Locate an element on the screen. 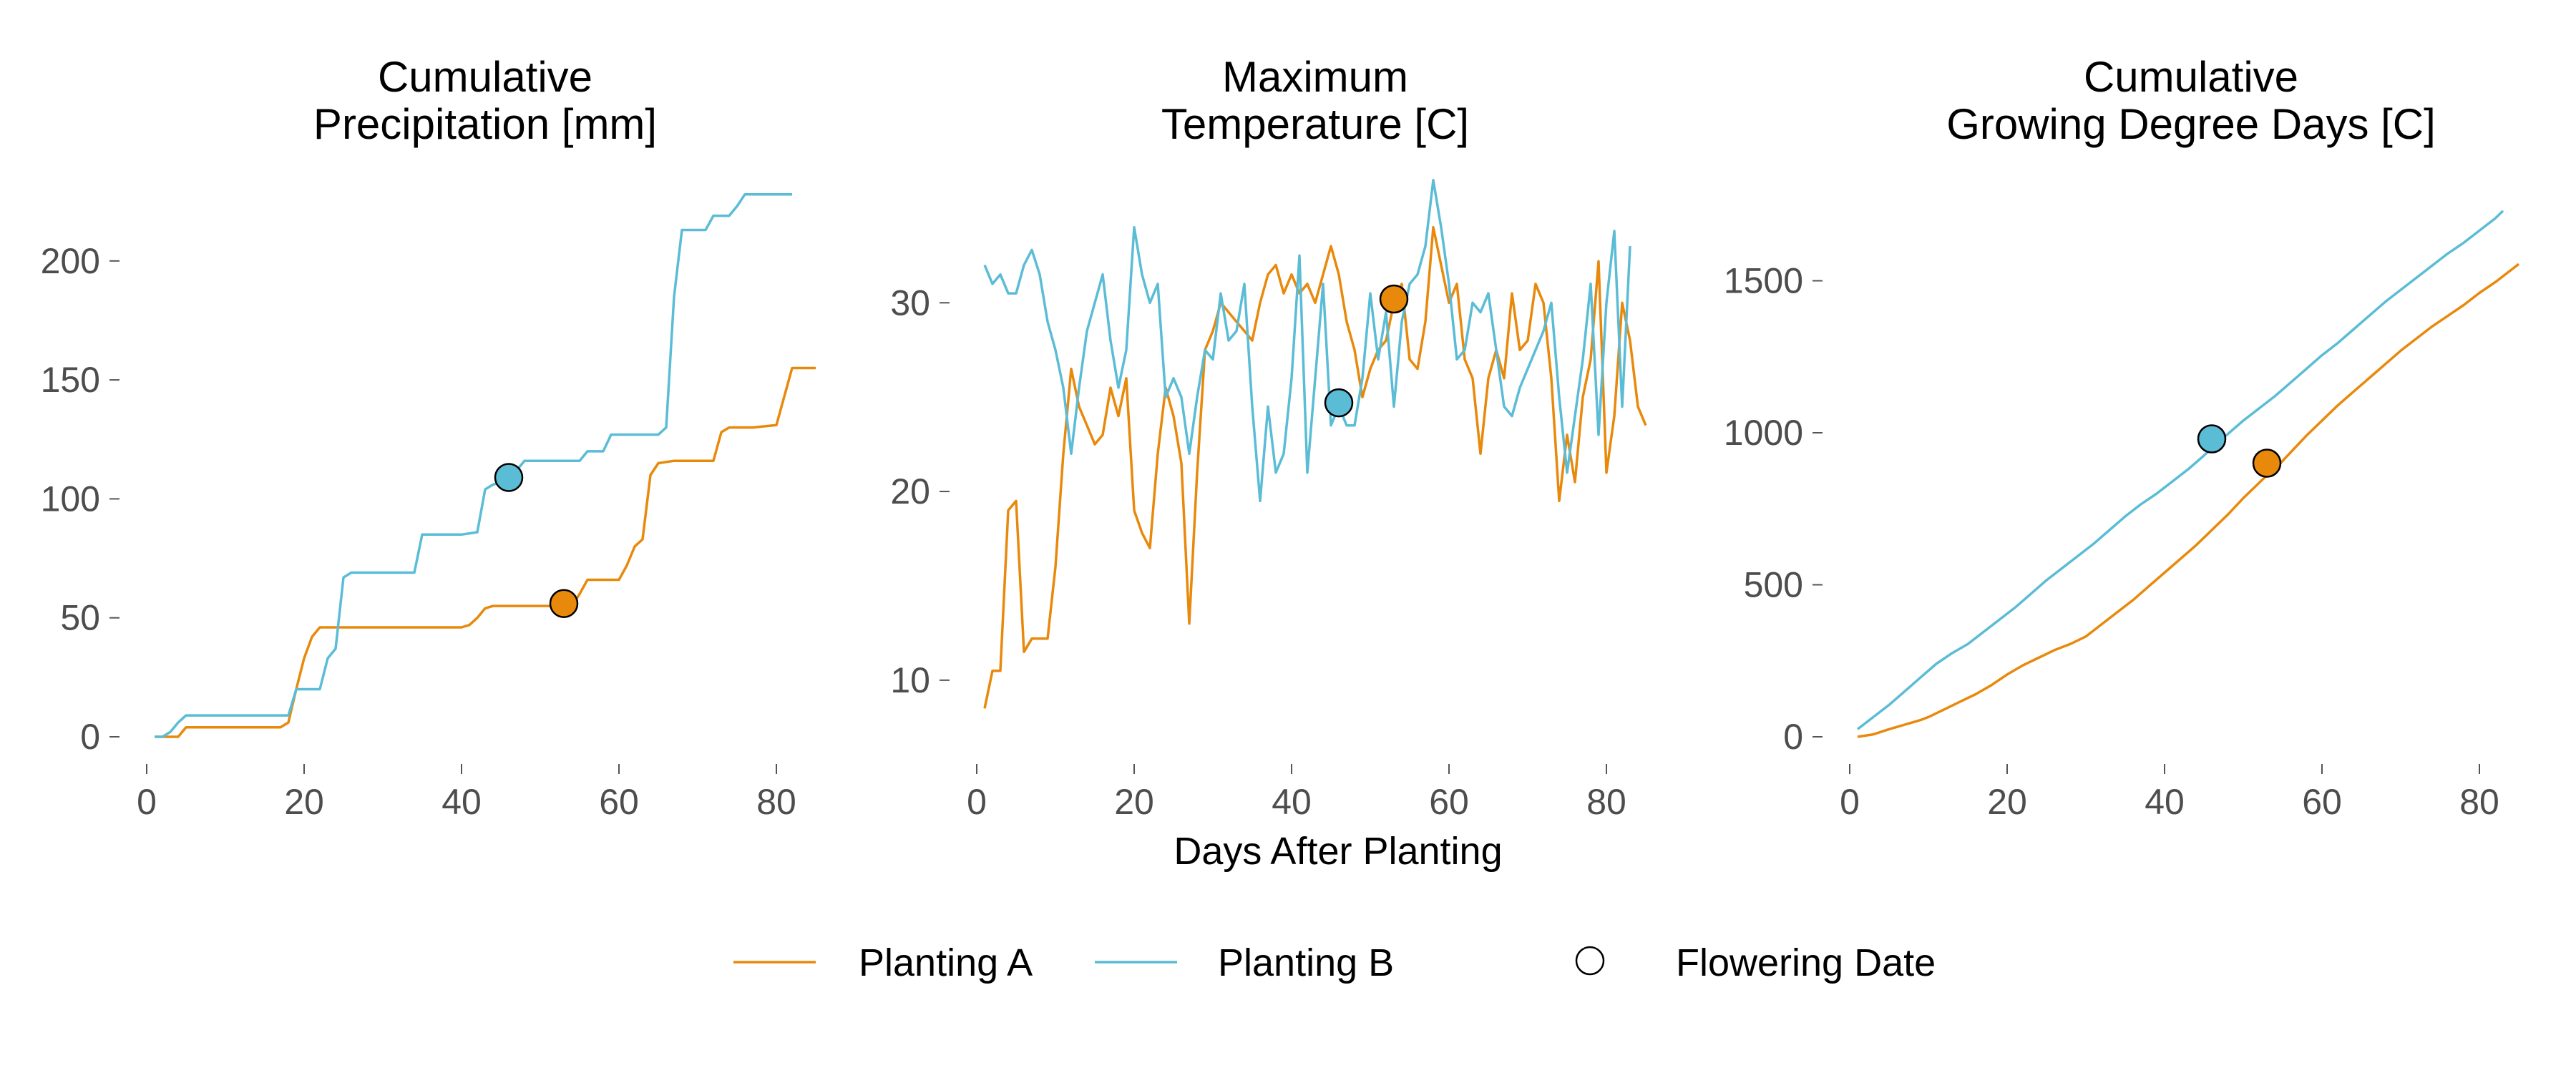 Image resolution: width=2576 pixels, height=1073 pixels. legend-label-flowering-date: Flowering Date is located at coordinates (1806, 962).